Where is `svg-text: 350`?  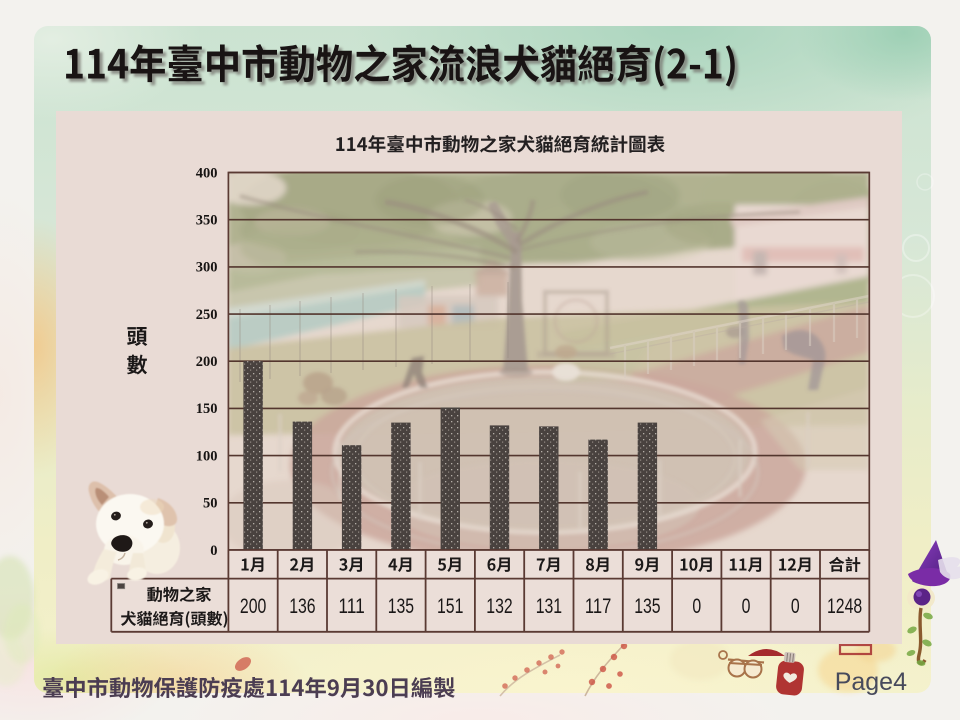 svg-text: 350 is located at coordinates (207, 221).